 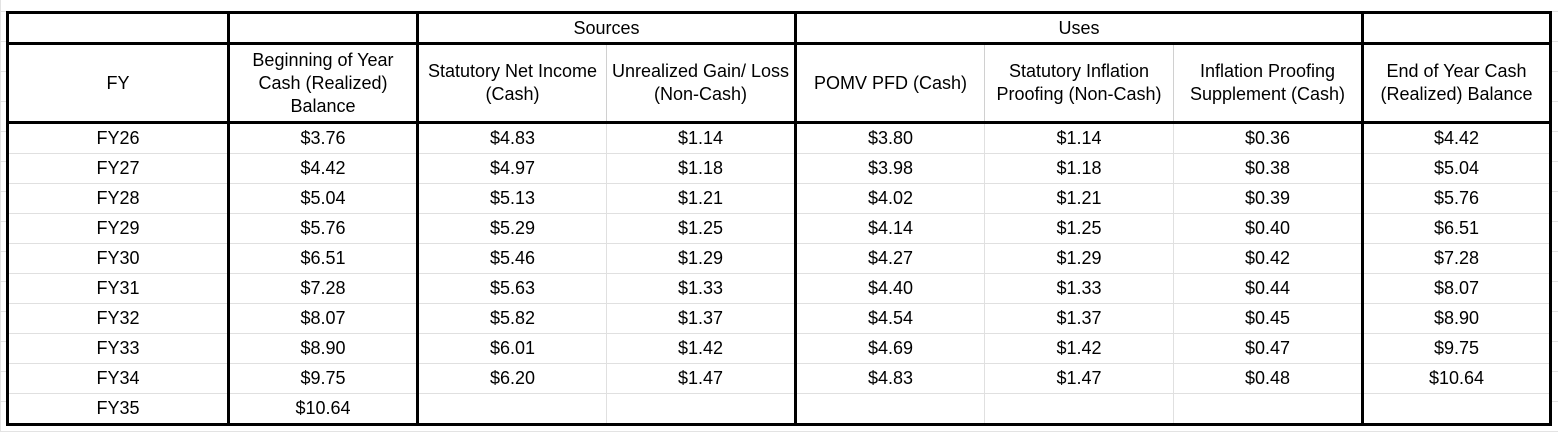 I want to click on cell-pomv-pfd: $4.40, so click(x=890, y=288).